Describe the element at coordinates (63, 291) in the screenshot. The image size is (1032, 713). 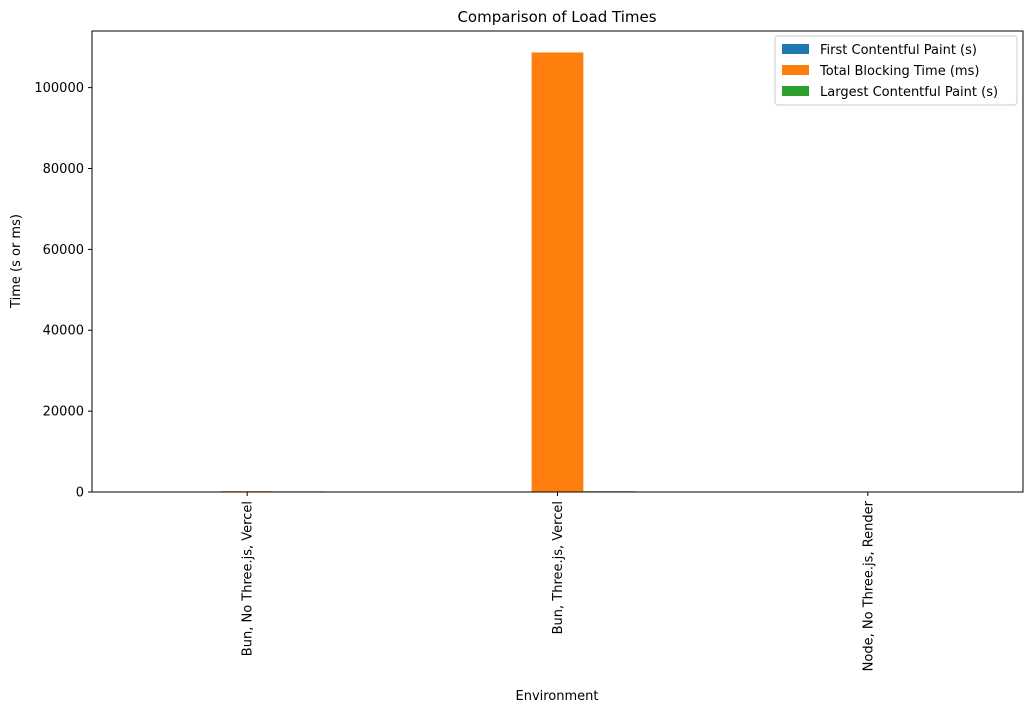
I see `y-axis: 0 20000 40000 60000 80000 100000` at that location.